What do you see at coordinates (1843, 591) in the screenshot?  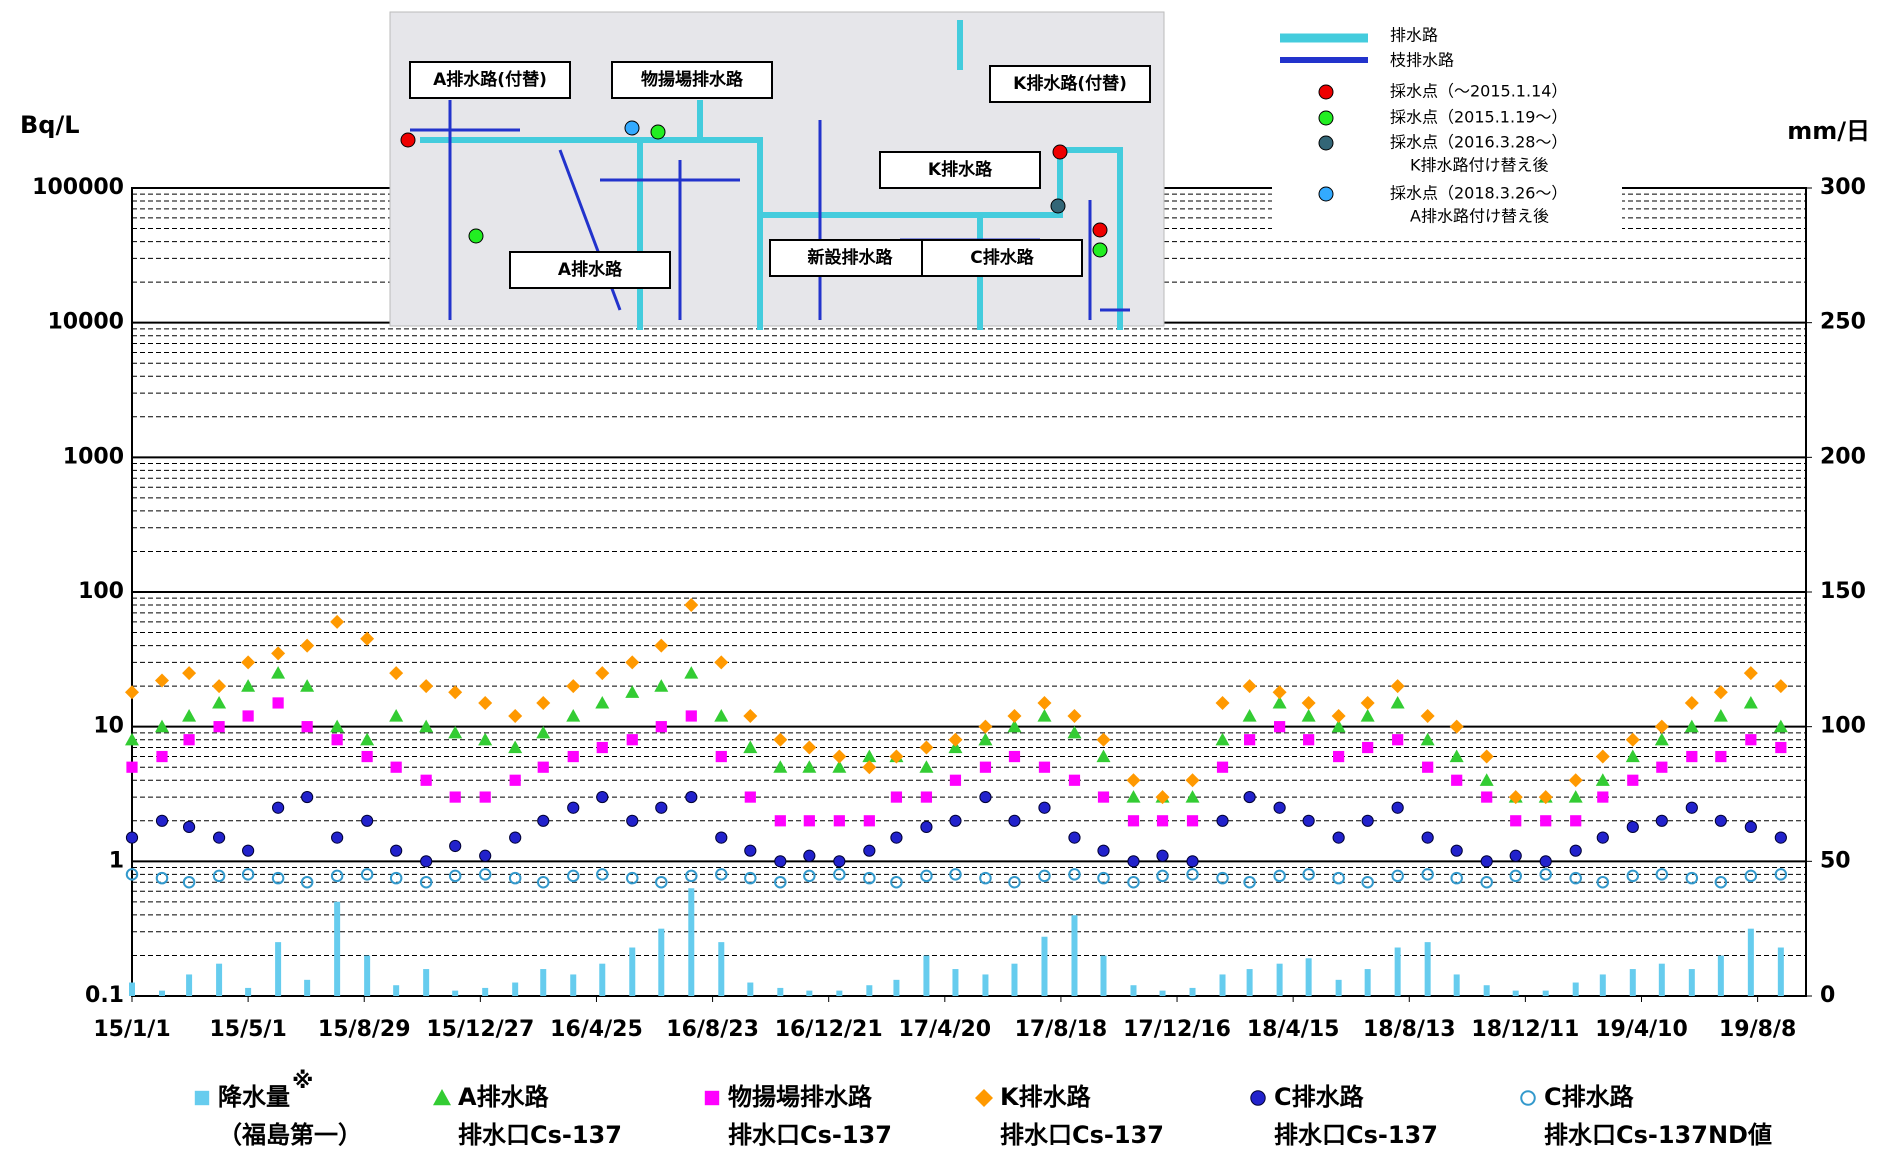 I see `y2-tick-label: 150` at bounding box center [1843, 591].